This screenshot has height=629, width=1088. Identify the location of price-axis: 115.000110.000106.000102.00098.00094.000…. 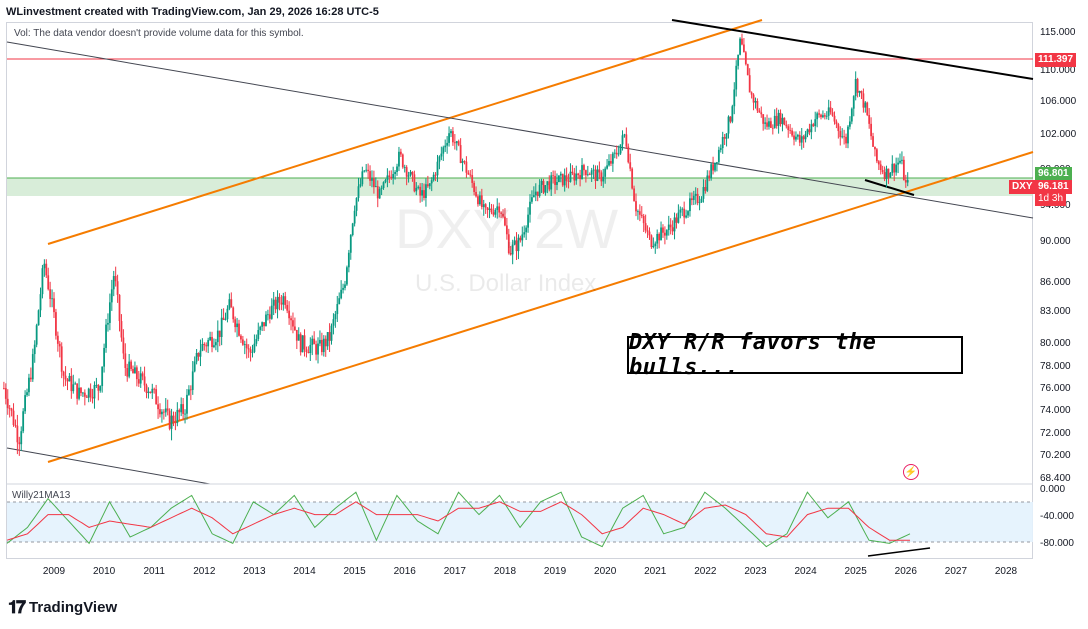
(1058, 255).